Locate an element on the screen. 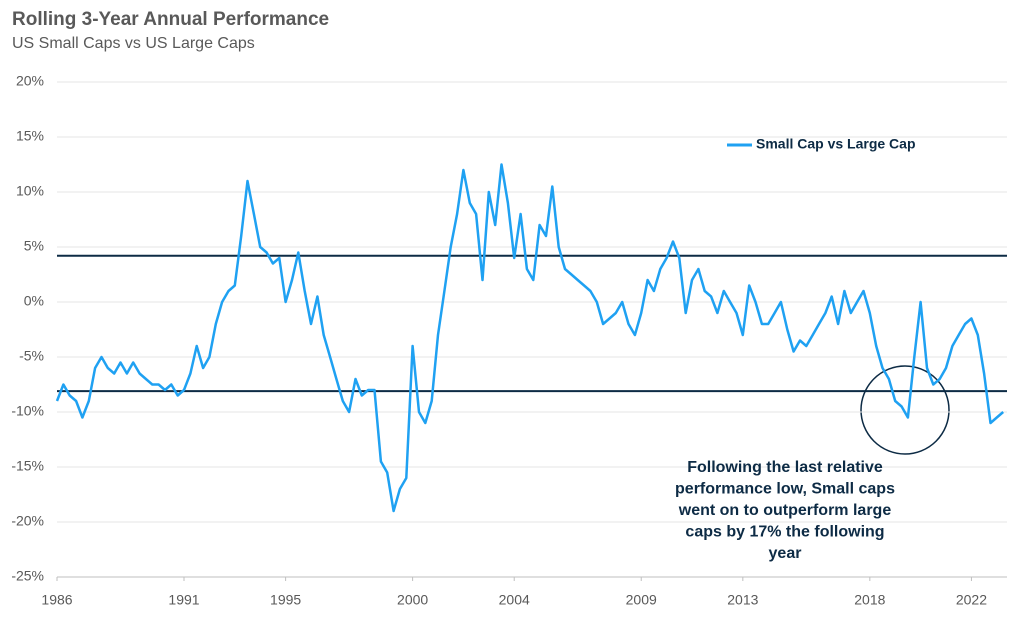  y-tick-label: -5% is located at coordinates (31, 356).